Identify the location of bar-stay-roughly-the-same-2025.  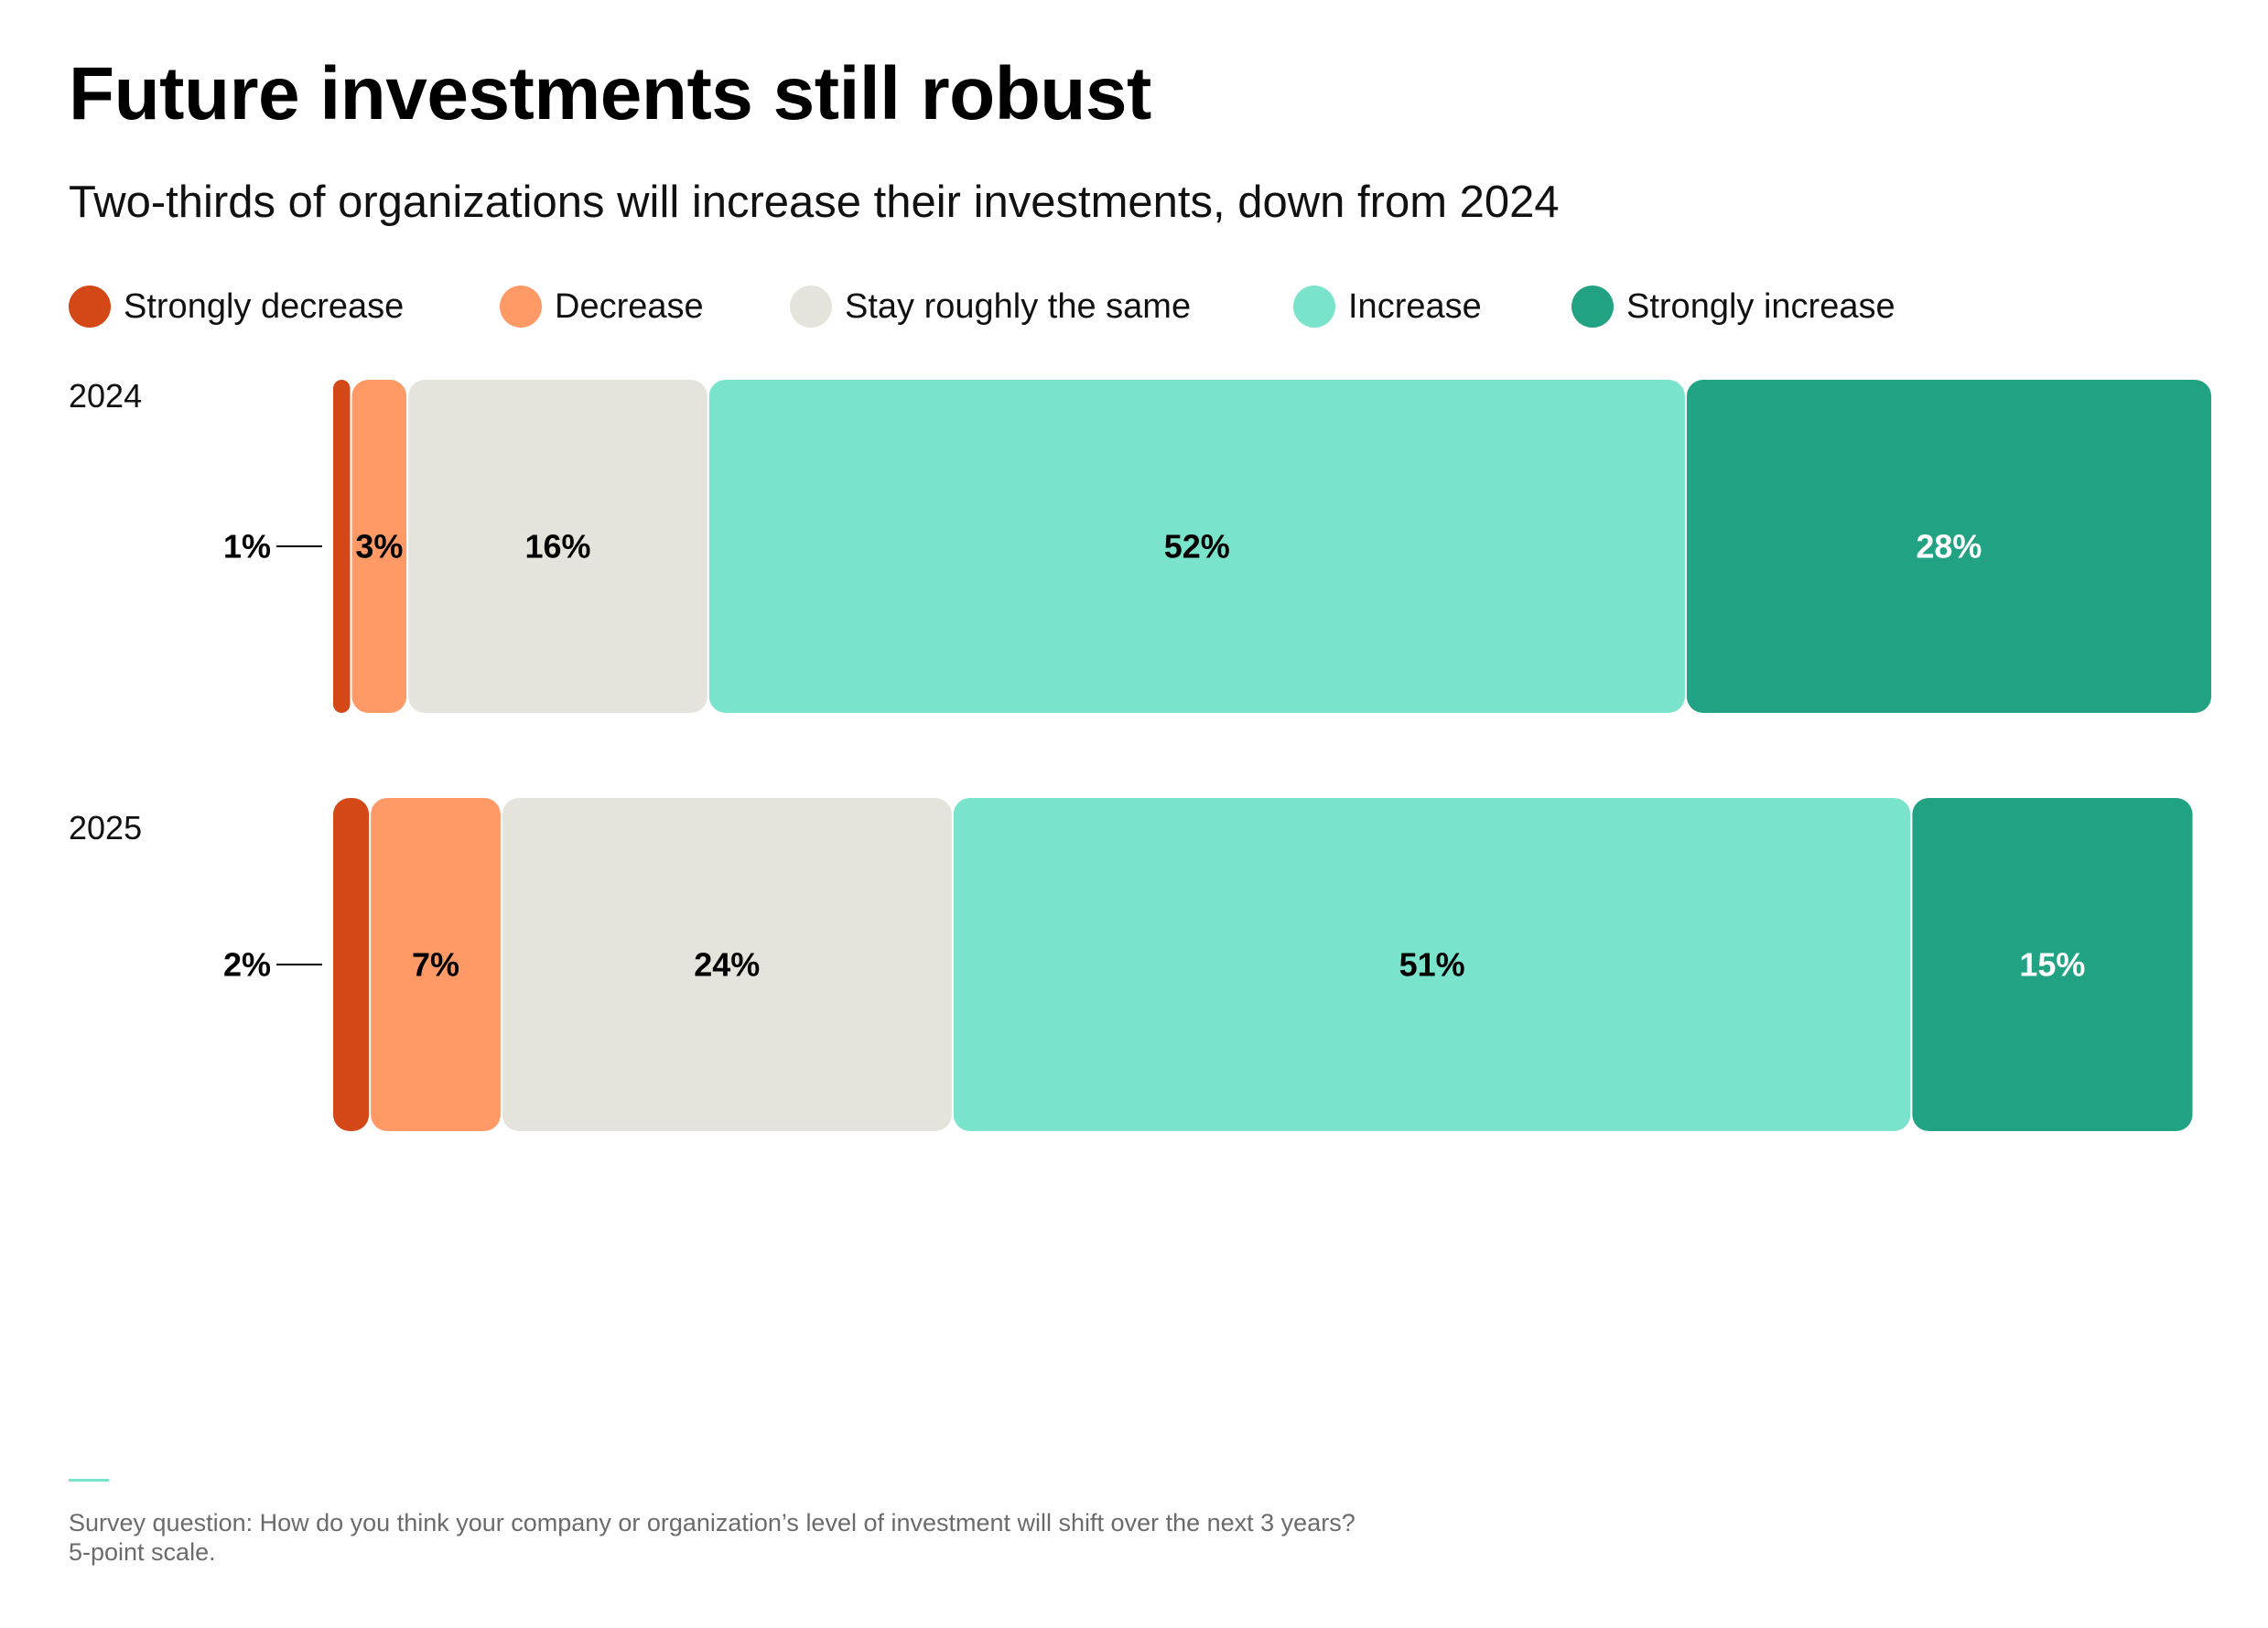
(727, 965).